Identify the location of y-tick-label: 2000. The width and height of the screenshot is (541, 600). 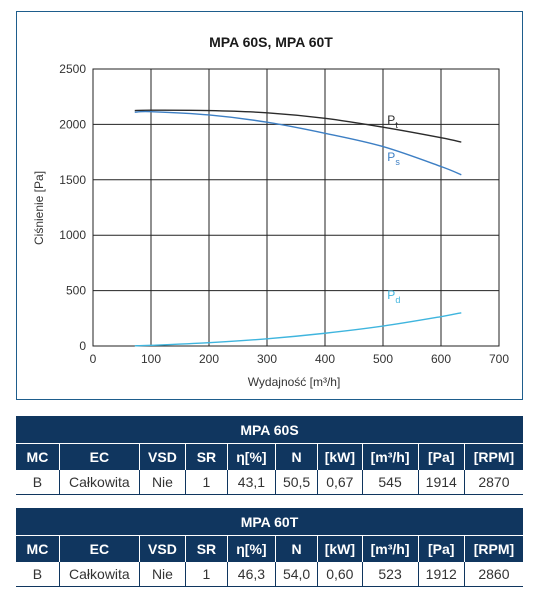
(72, 124).